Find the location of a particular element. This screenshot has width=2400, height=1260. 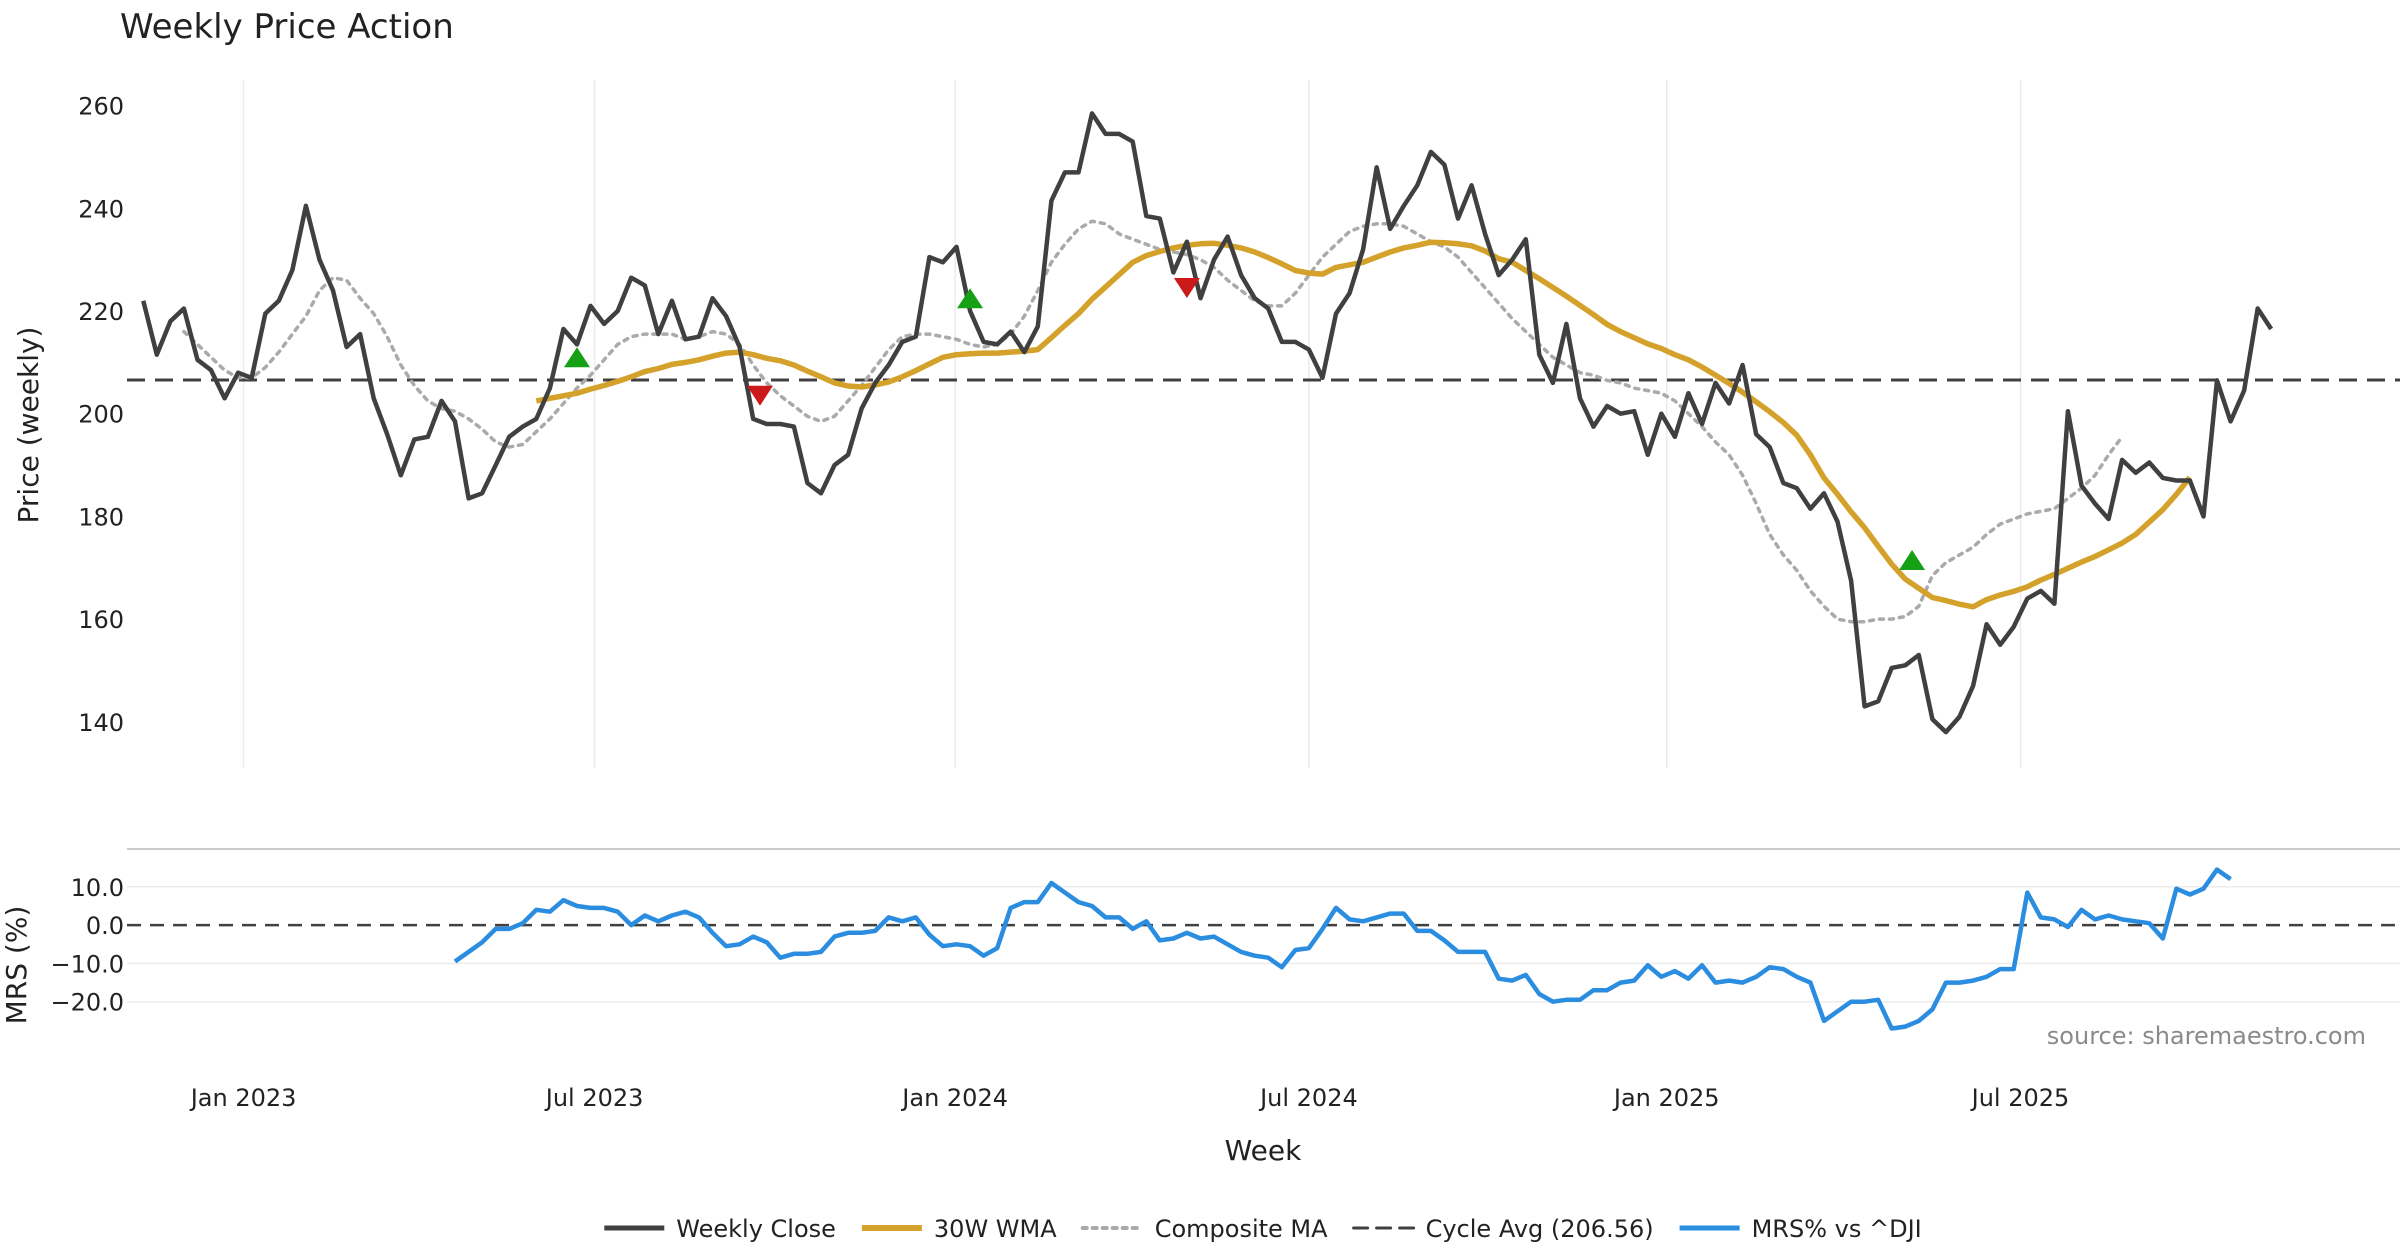

x-axis-label: Week is located at coordinates (1263, 1150).